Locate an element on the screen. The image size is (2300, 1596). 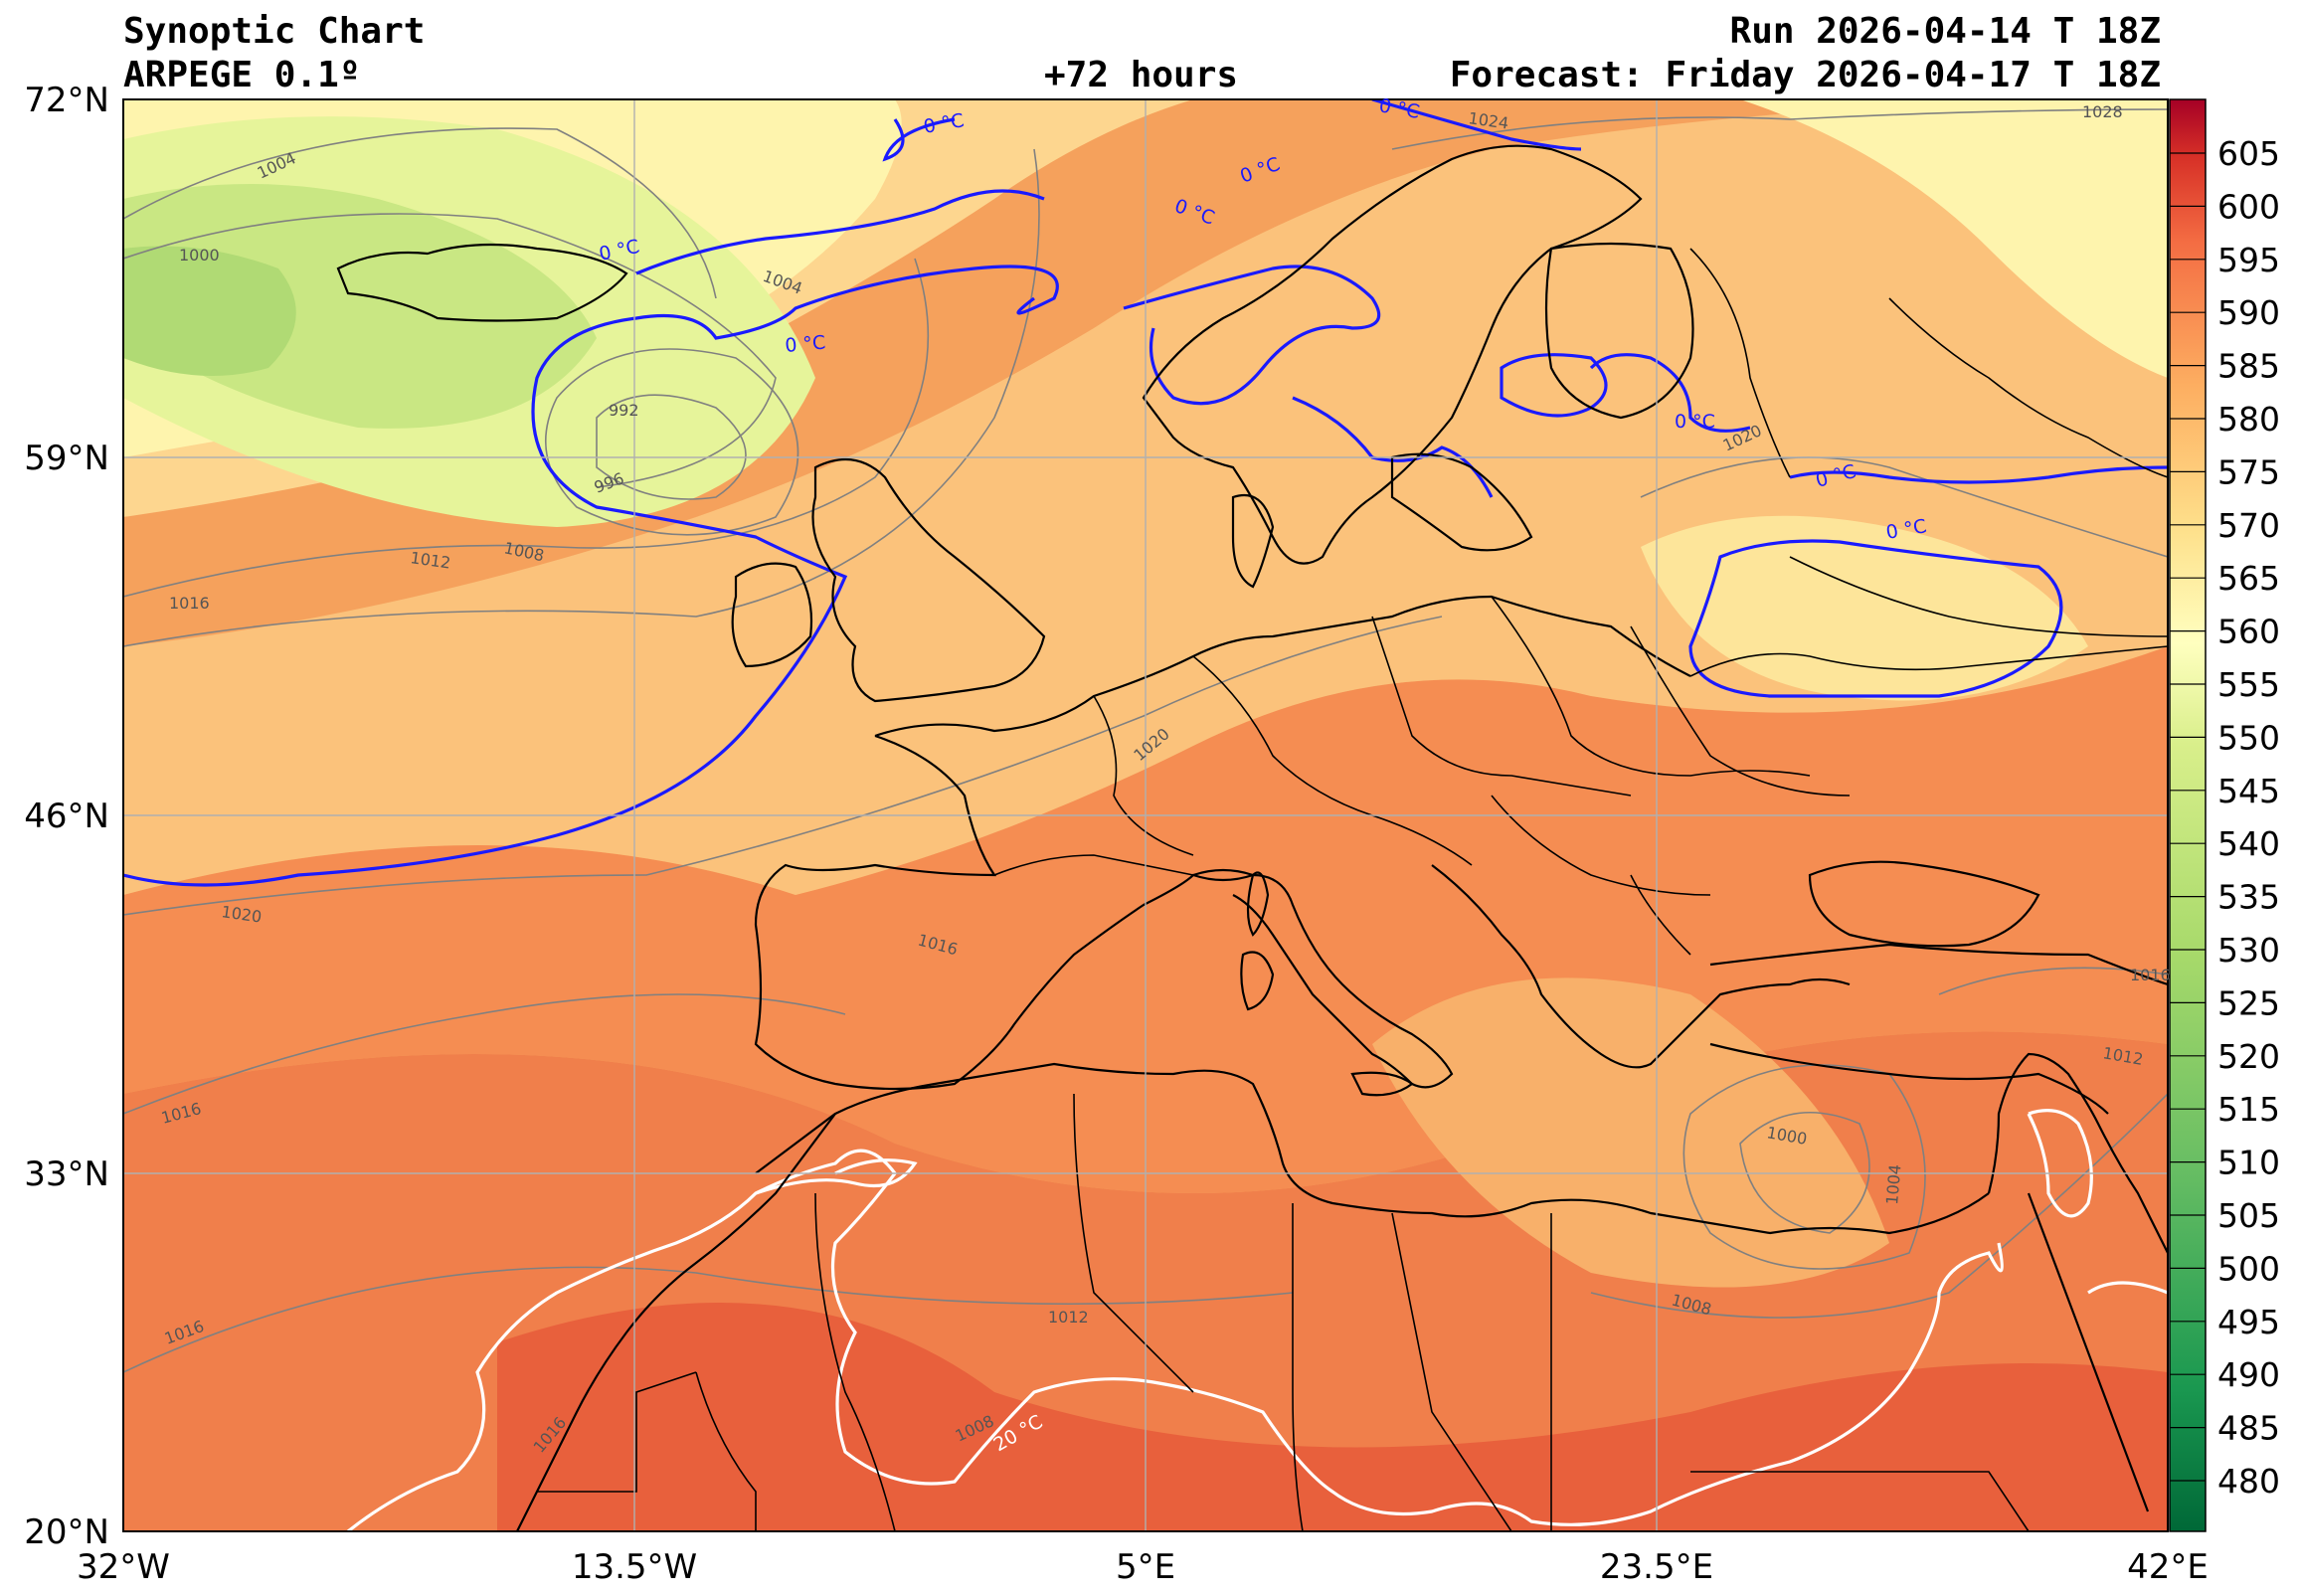
lon-label: 23.5°E is located at coordinates (1656, 1567).